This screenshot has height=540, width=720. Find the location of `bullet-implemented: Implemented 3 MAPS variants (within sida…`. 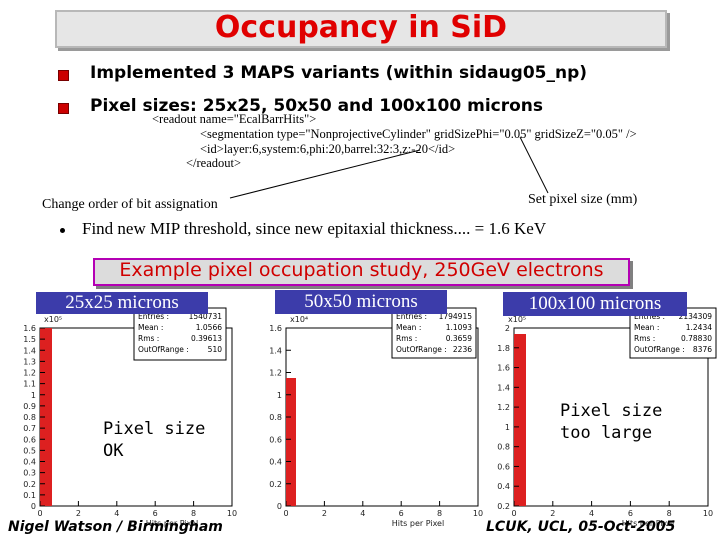

bullet-implemented: Implemented 3 MAPS variants (within sida… is located at coordinates (339, 73).